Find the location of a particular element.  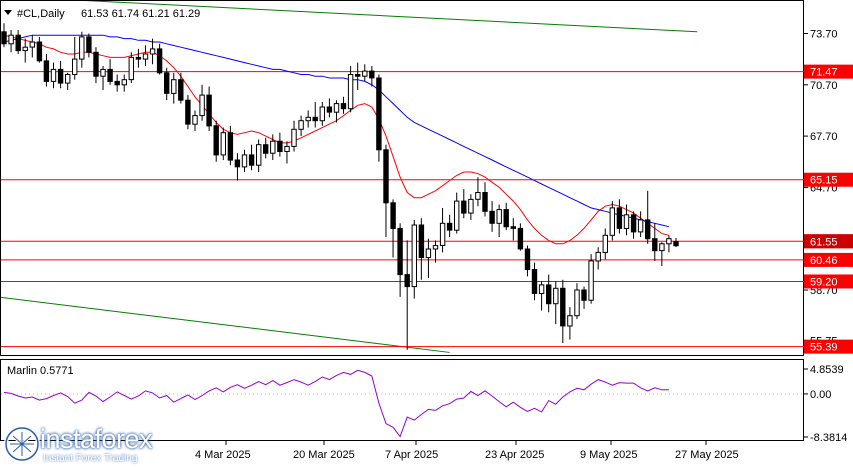

ohlc-readout: 61.53 61.74 61.21 61.29 is located at coordinates (140, 14).